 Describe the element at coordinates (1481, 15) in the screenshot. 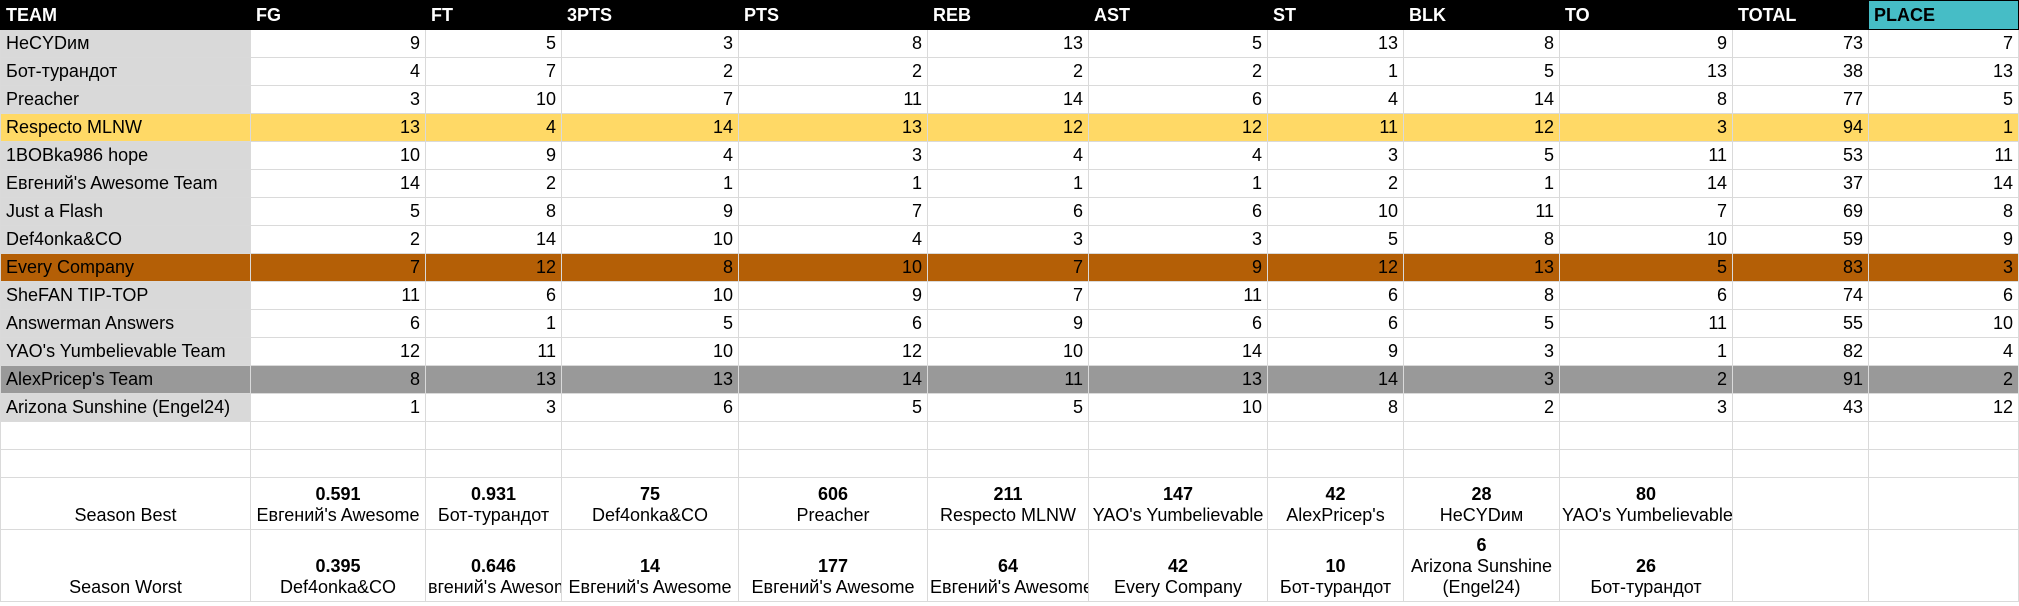

I see `header-cell-blk: BLK` at that location.